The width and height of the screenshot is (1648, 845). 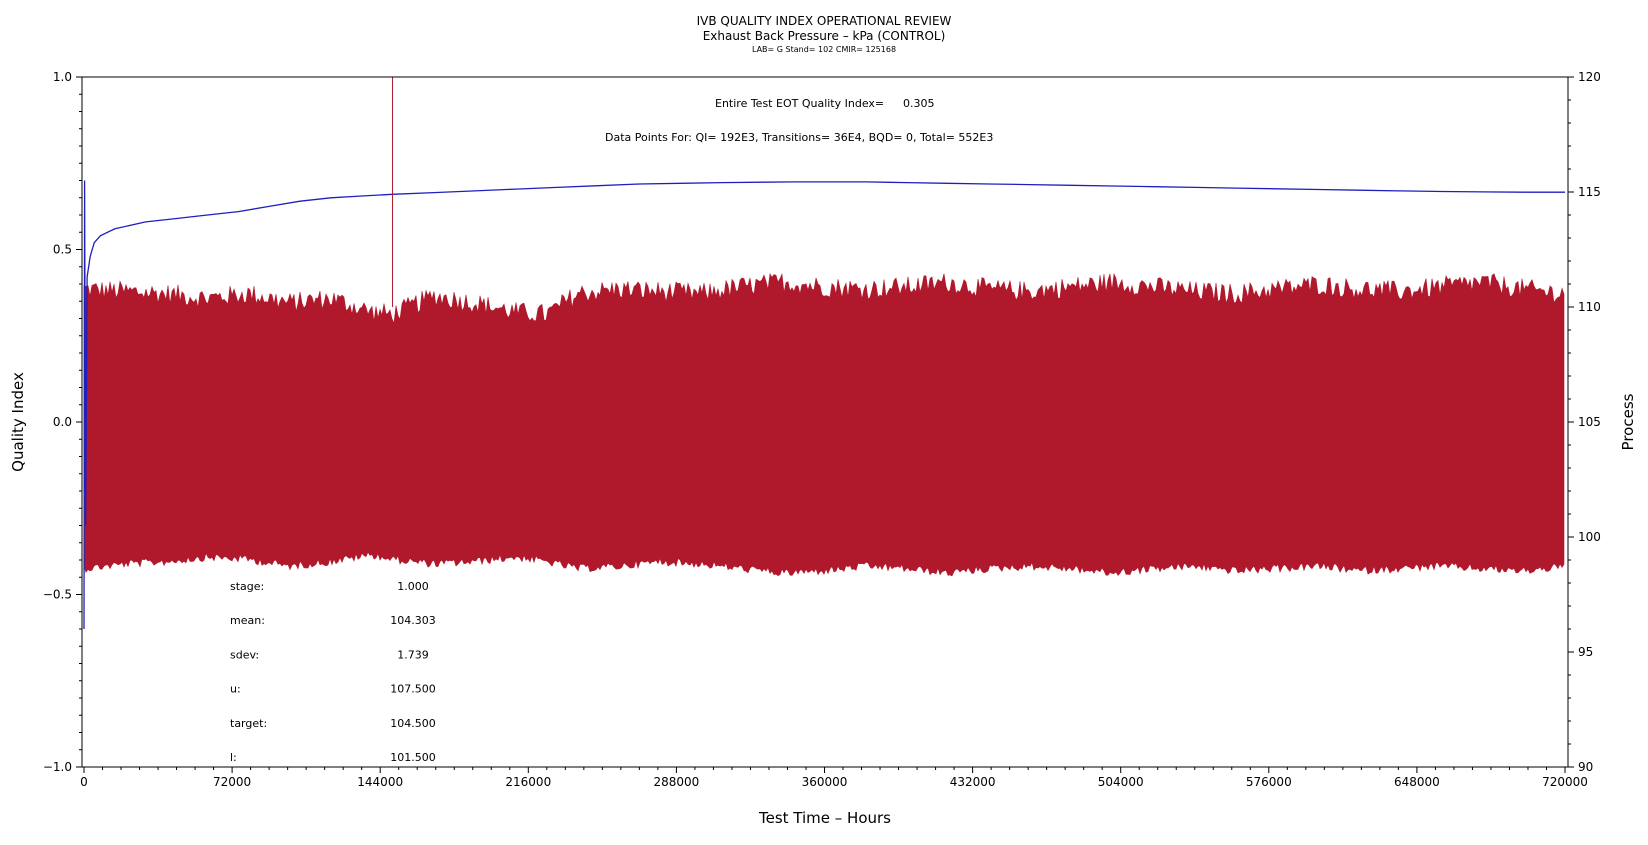 I want to click on y-tick-label: −1.0, so click(x=57, y=767).